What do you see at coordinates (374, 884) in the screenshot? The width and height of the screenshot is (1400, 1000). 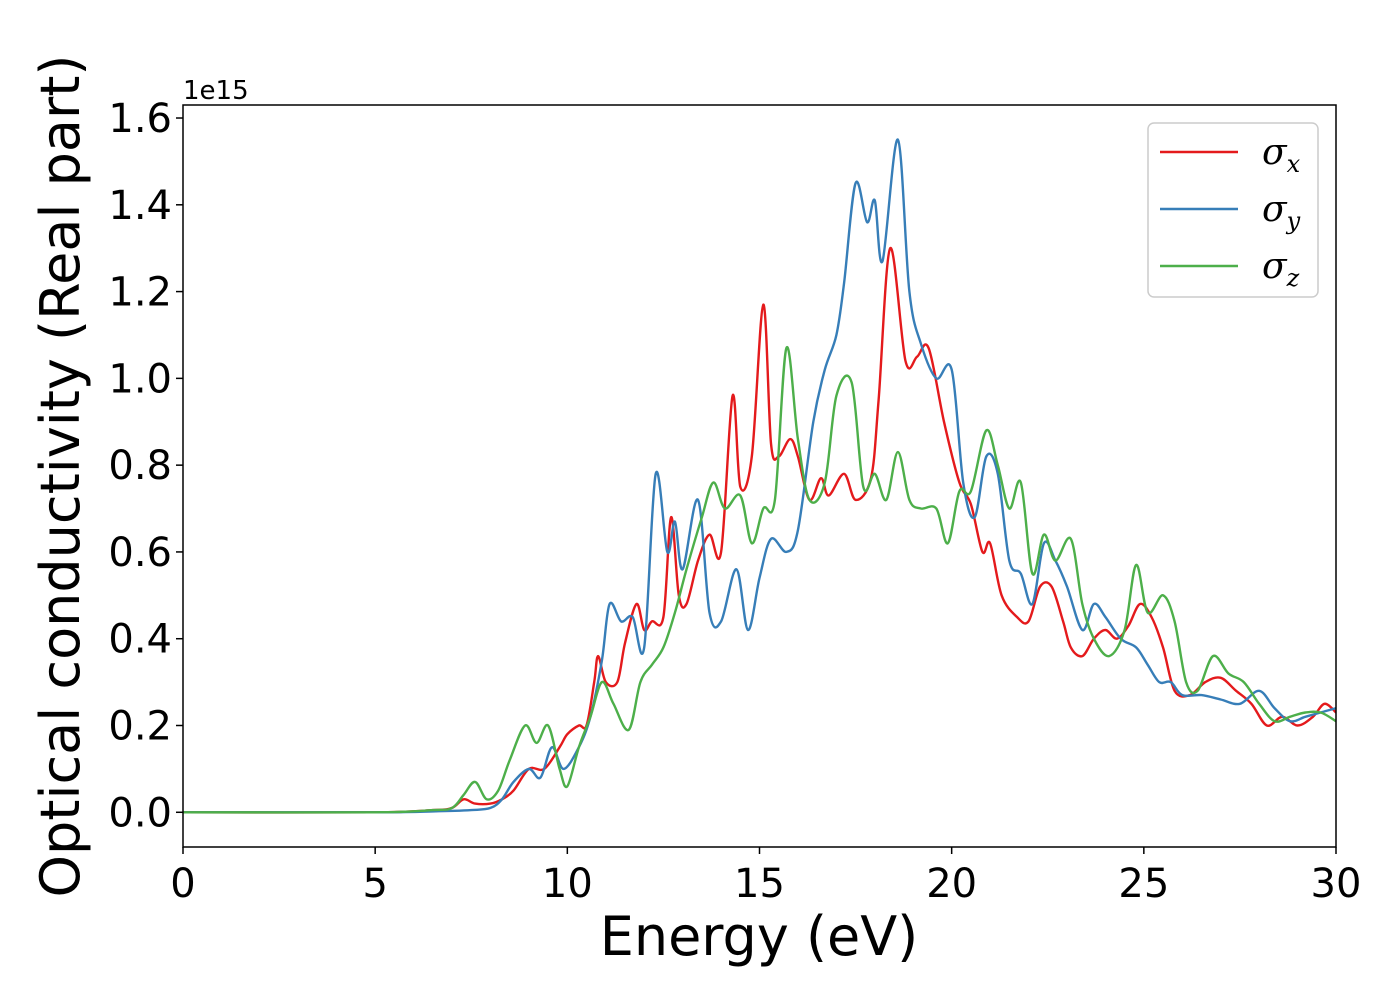 I see `x-tick-label: 5` at bounding box center [374, 884].